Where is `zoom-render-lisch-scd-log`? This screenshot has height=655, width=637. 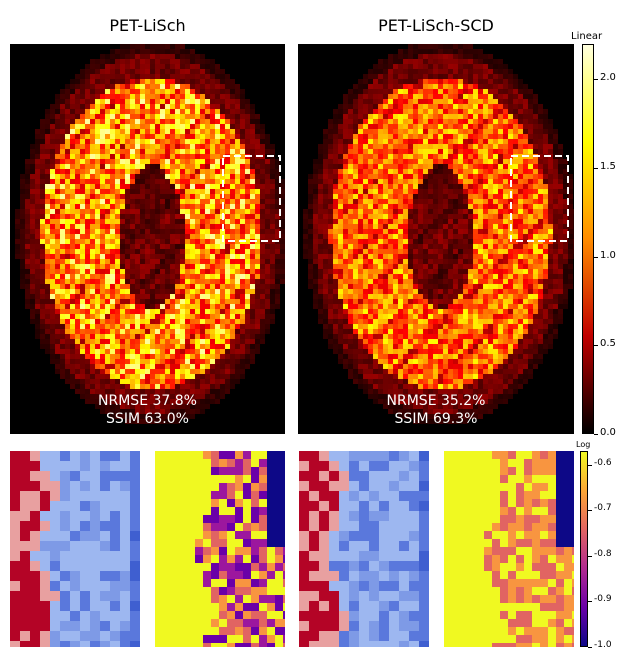 zoom-render-lisch-scd-log is located at coordinates (509, 549).